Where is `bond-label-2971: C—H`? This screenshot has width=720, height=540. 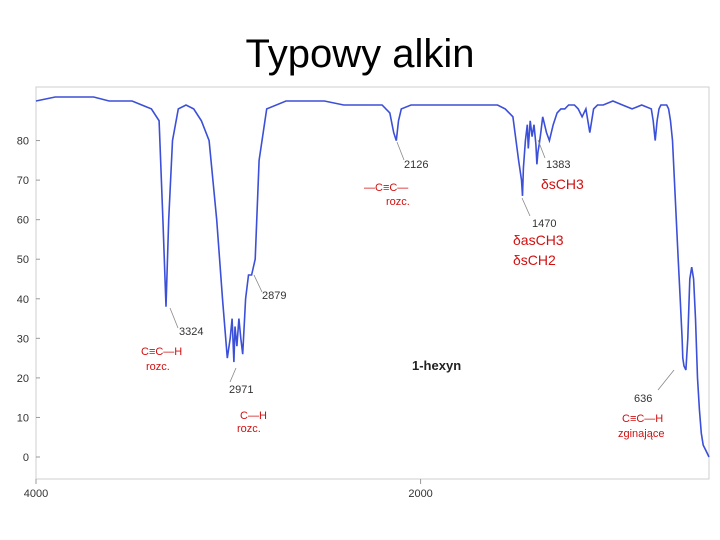 bond-label-2971: C—H is located at coordinates (253, 416).